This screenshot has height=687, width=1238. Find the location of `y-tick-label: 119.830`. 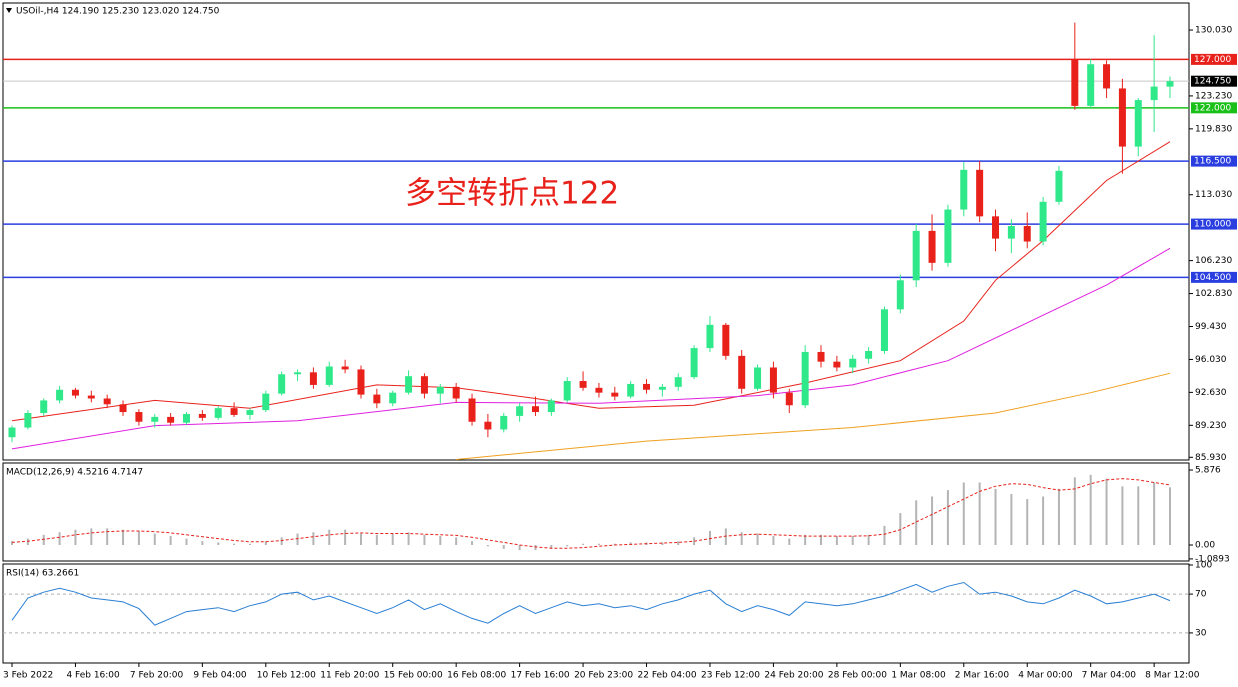

y-tick-label: 119.830 is located at coordinates (1213, 129).